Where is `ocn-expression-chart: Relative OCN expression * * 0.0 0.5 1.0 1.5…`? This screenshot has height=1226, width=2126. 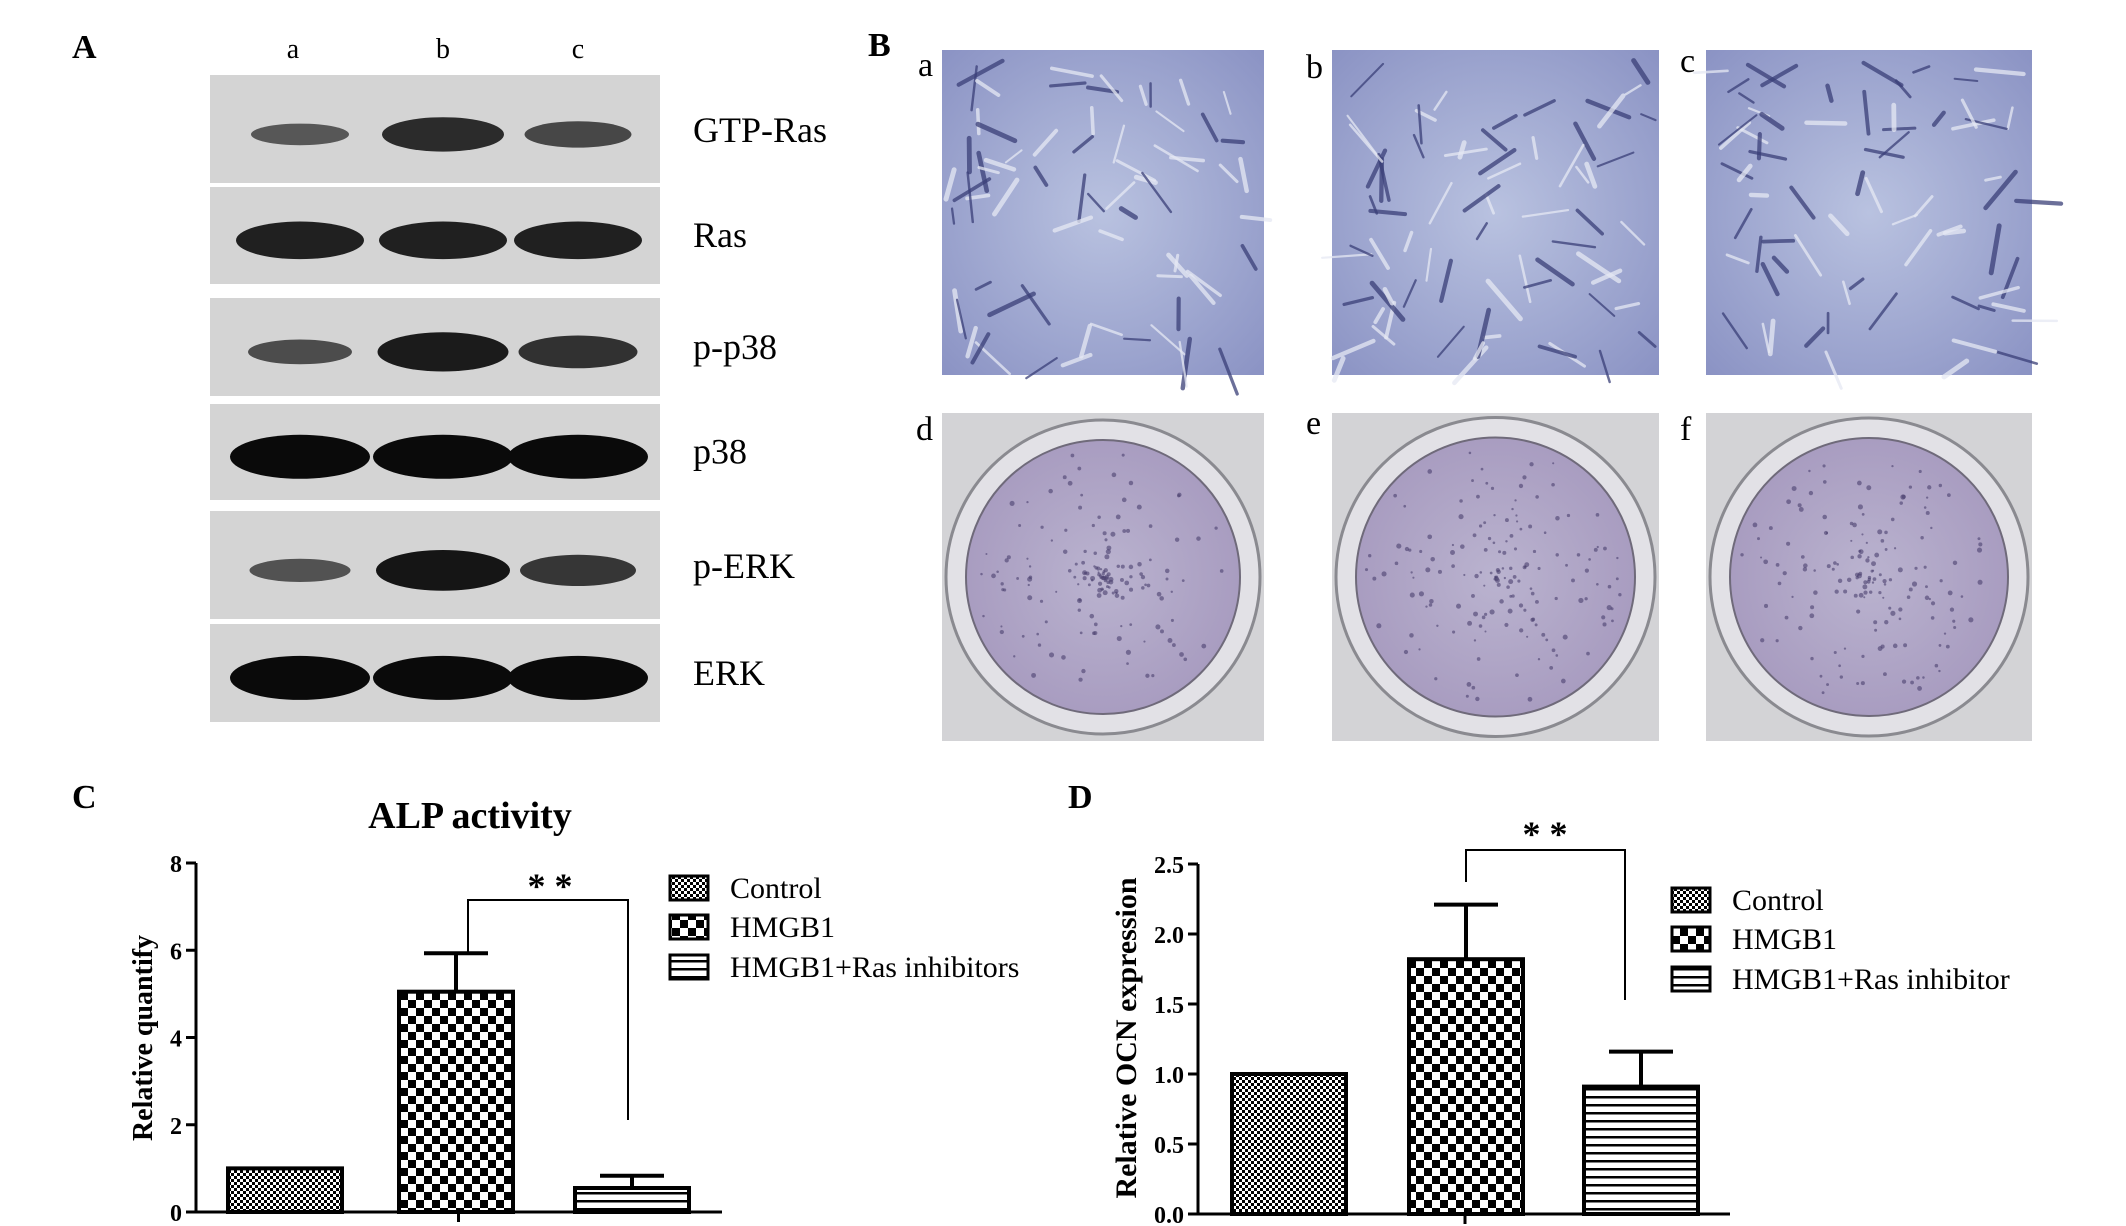 ocn-expression-chart: Relative OCN expression * * 0.0 0.5 1.0 1.5… is located at coordinates (1560, 1020).